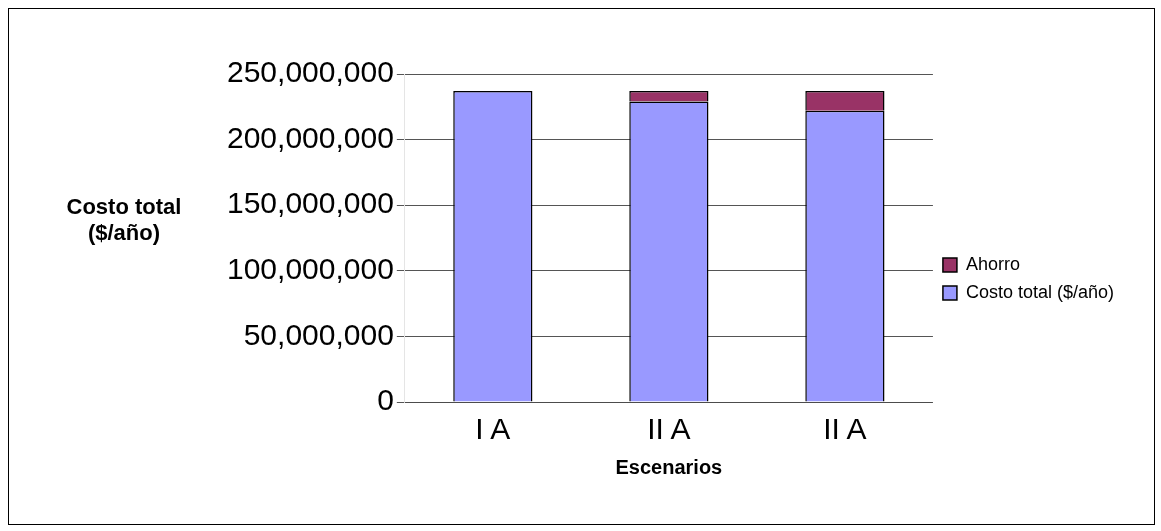  I want to click on y-tick-label: 200,000,000, so click(310, 137).